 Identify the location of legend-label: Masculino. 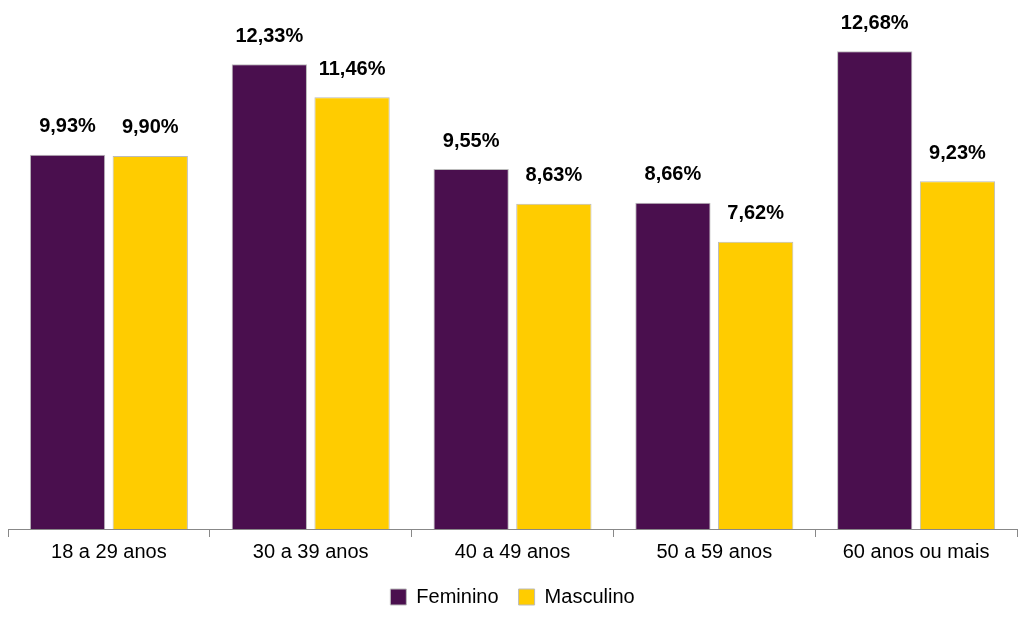
(589, 595).